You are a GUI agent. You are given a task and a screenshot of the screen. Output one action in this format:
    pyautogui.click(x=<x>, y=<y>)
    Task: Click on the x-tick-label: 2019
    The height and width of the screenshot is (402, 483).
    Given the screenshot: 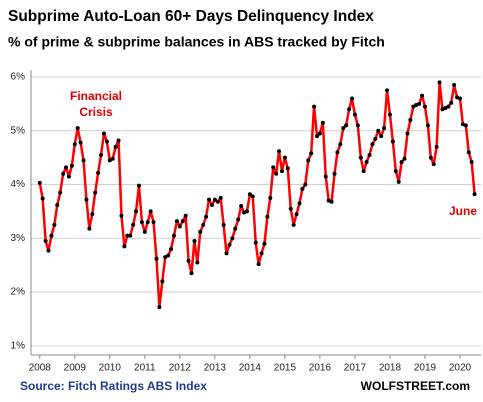 What is the action you would take?
    pyautogui.click(x=425, y=368)
    